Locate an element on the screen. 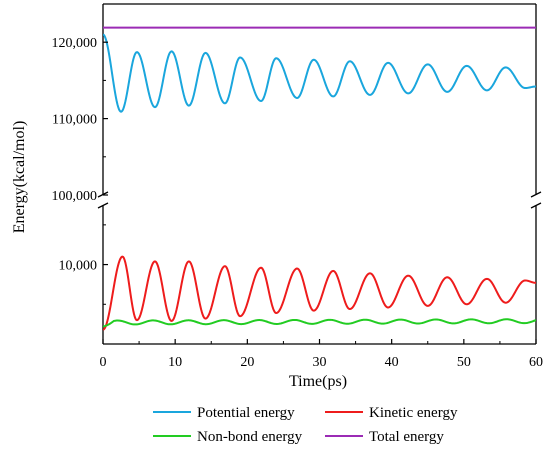  x-tick-label: 30 is located at coordinates (320, 362).